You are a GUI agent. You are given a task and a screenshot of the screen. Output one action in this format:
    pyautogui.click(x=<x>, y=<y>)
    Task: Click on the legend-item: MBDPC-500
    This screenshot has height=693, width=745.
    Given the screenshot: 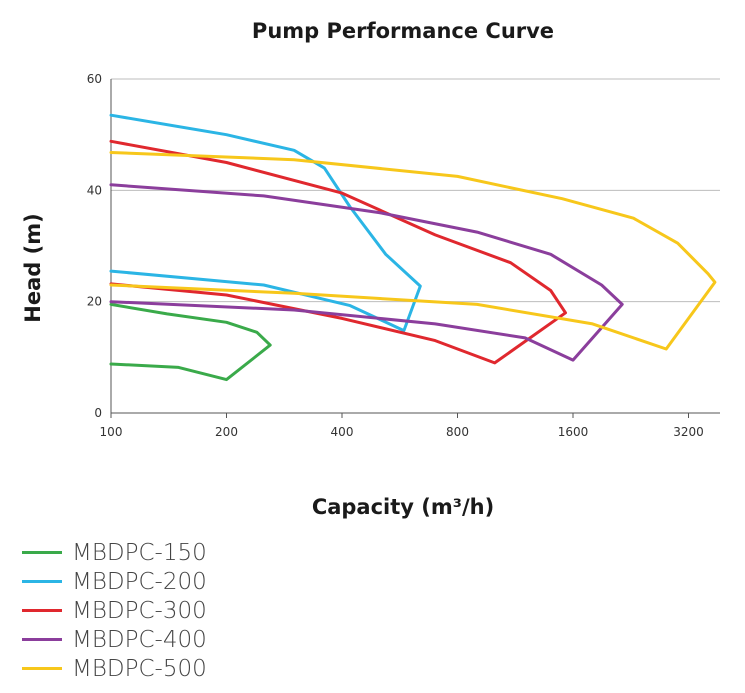 What is the action you would take?
    pyautogui.click(x=114, y=668)
    